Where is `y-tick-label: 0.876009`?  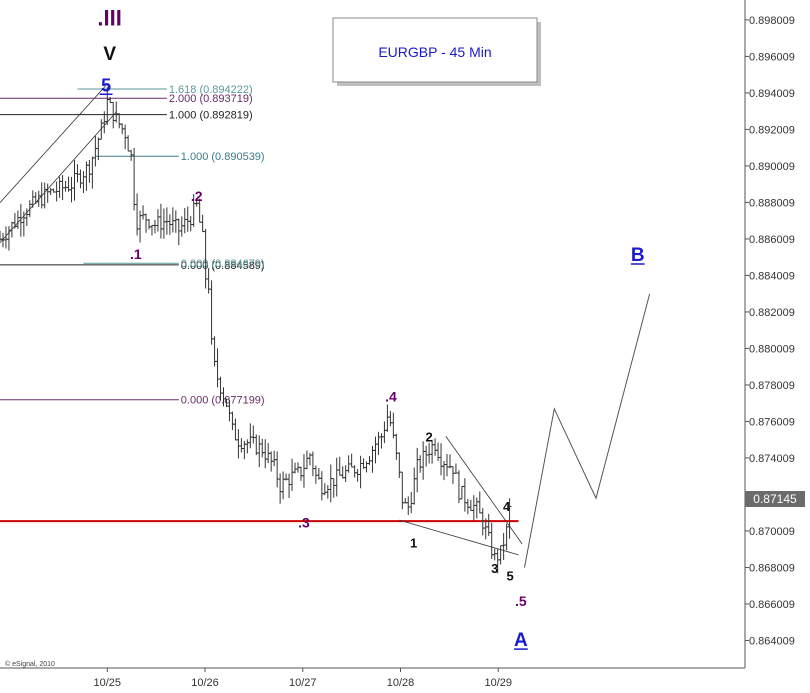
y-tick-label: 0.876009 is located at coordinates (772, 422).